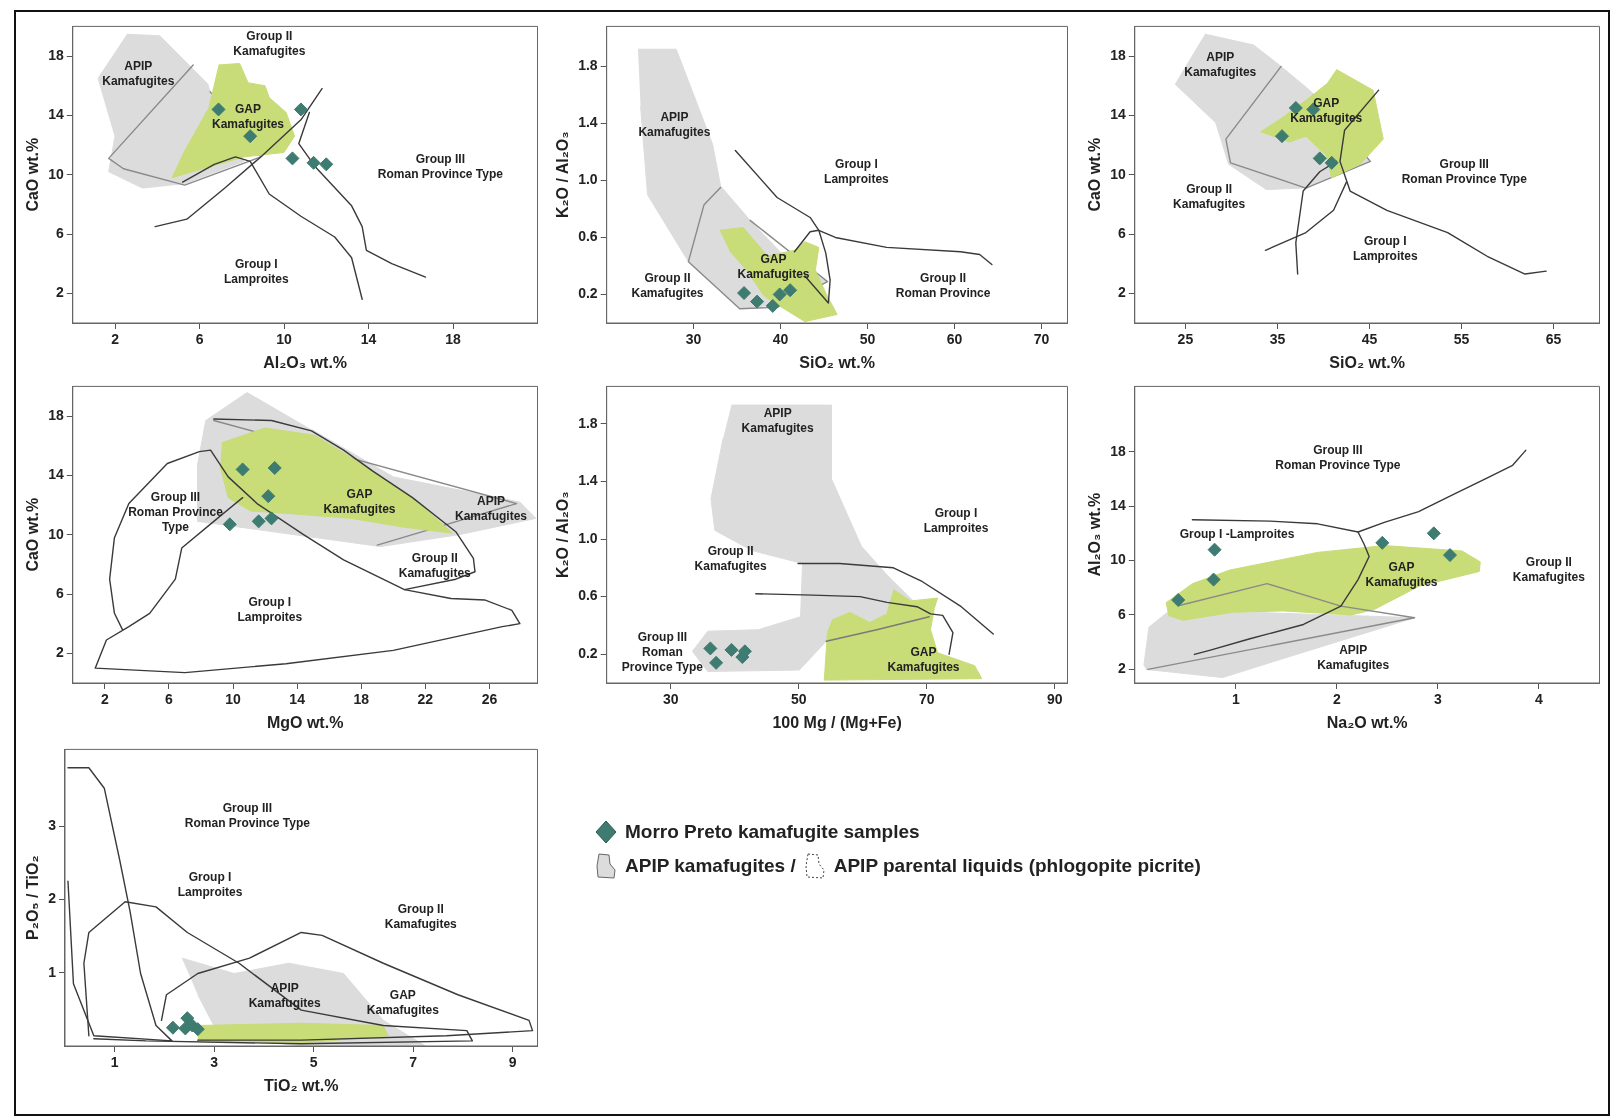  I want to click on x-axis-title: TiO₂ wt.%, so click(301, 1085).